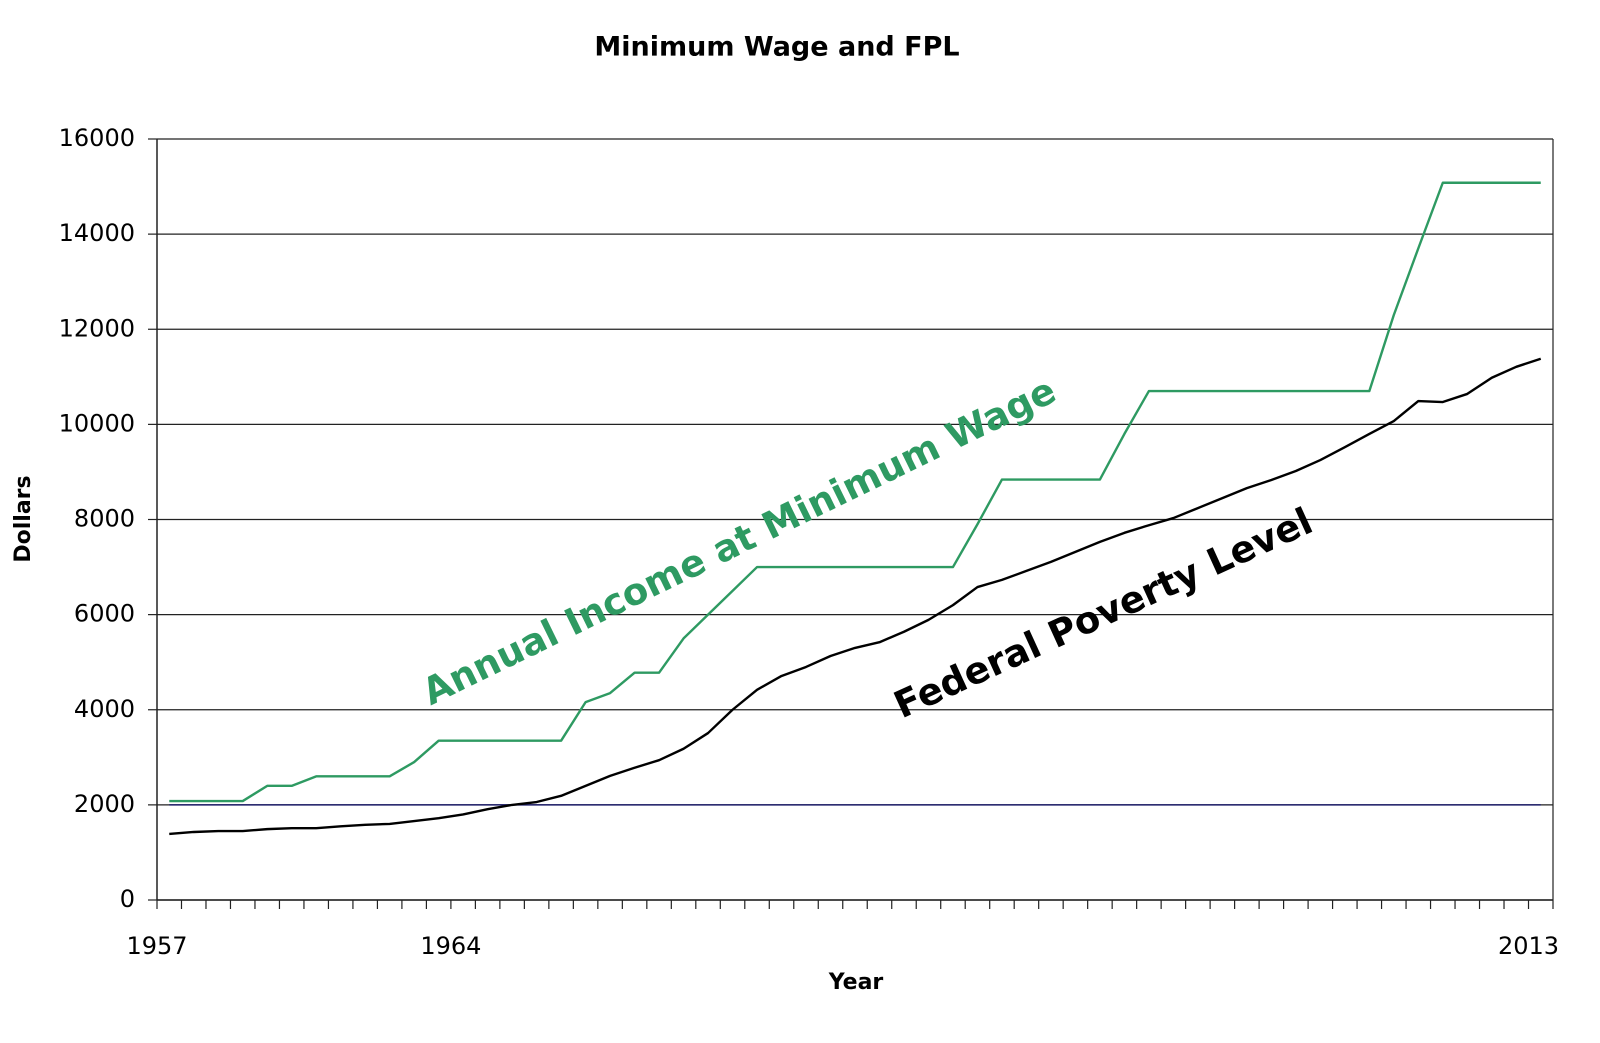 The image size is (1600, 1043). Describe the element at coordinates (23, 518) in the screenshot. I see `y-axis-title: Dollars` at that location.